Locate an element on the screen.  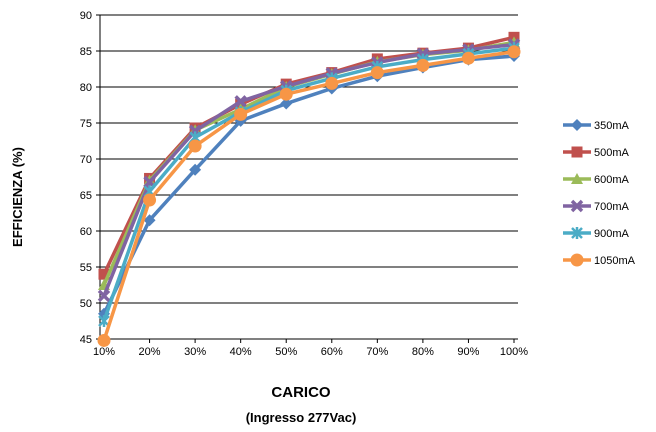
y-tick-label: 75 is located at coordinates (86, 124).